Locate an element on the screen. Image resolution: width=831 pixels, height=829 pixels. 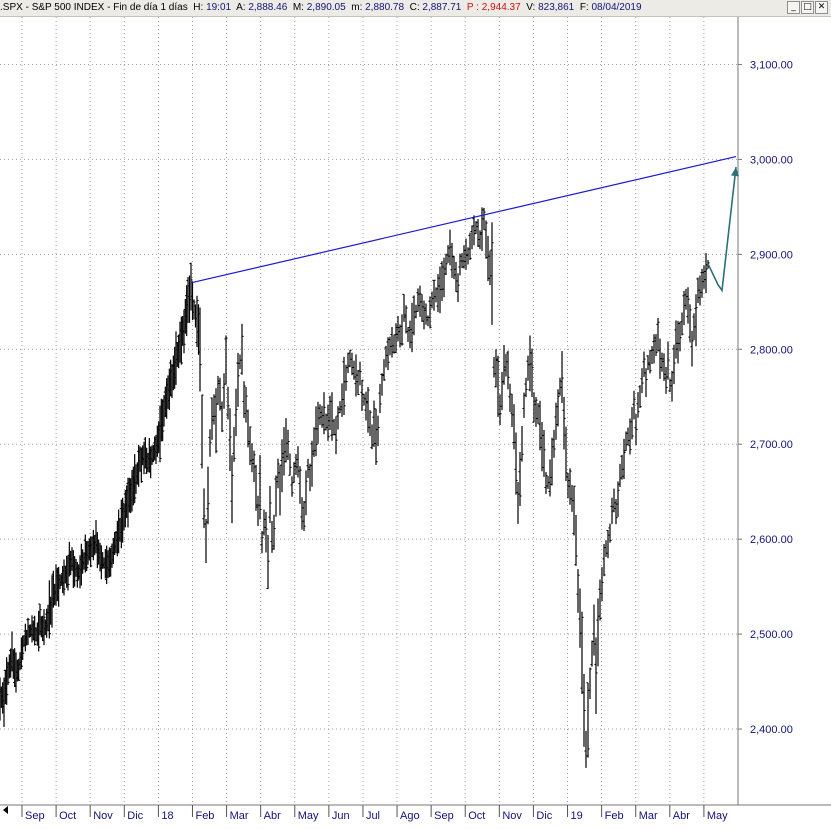
y-tick-label: 3,000.00 is located at coordinates (771, 160).